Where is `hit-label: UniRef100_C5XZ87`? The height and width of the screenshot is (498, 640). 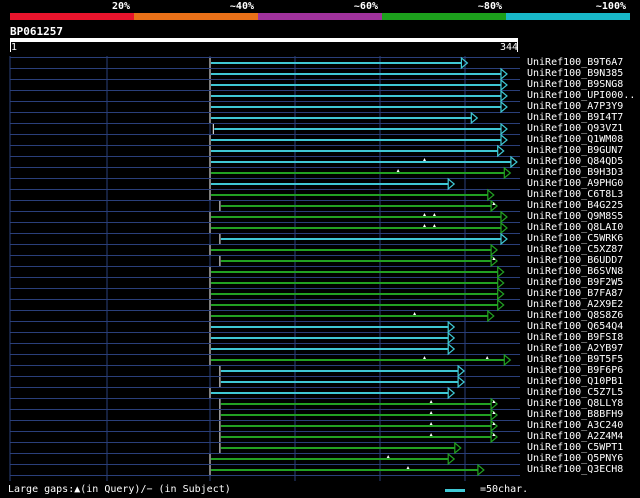 hit-label: UniRef100_C5XZ87 is located at coordinates (575, 249).